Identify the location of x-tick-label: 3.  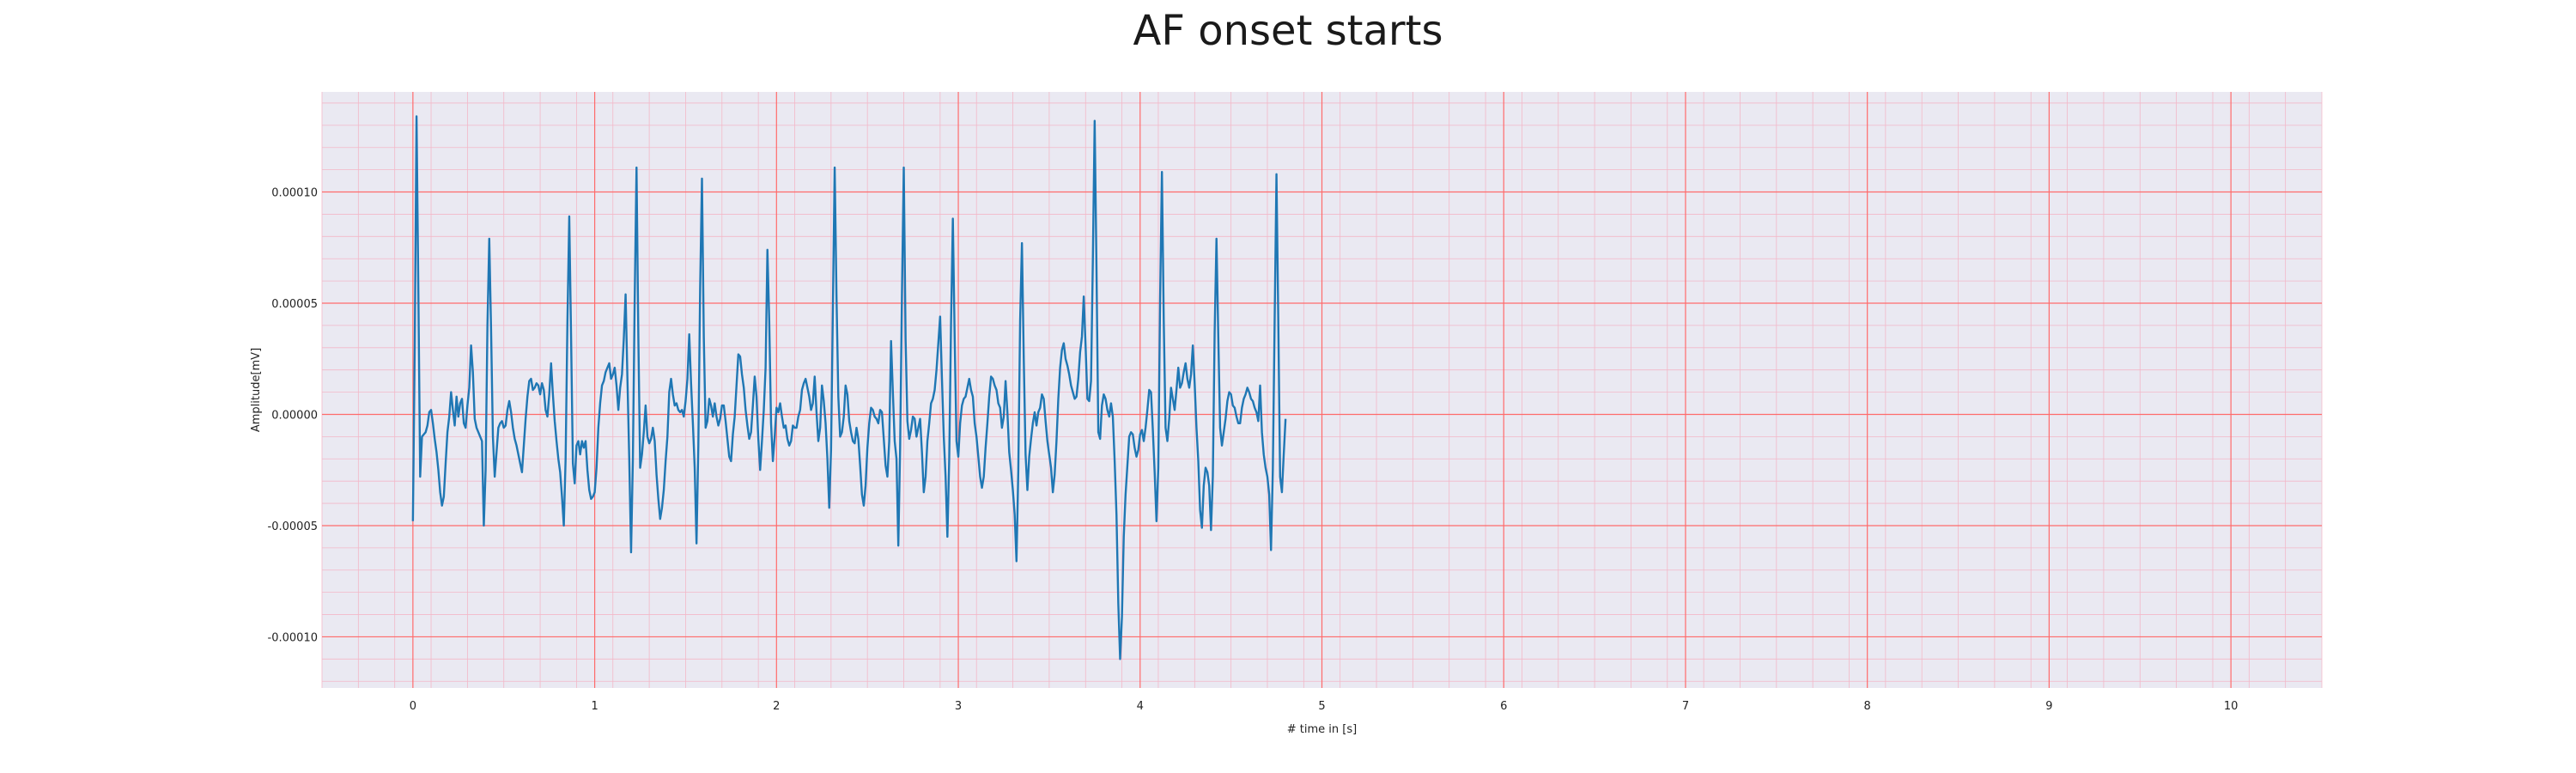
(958, 706).